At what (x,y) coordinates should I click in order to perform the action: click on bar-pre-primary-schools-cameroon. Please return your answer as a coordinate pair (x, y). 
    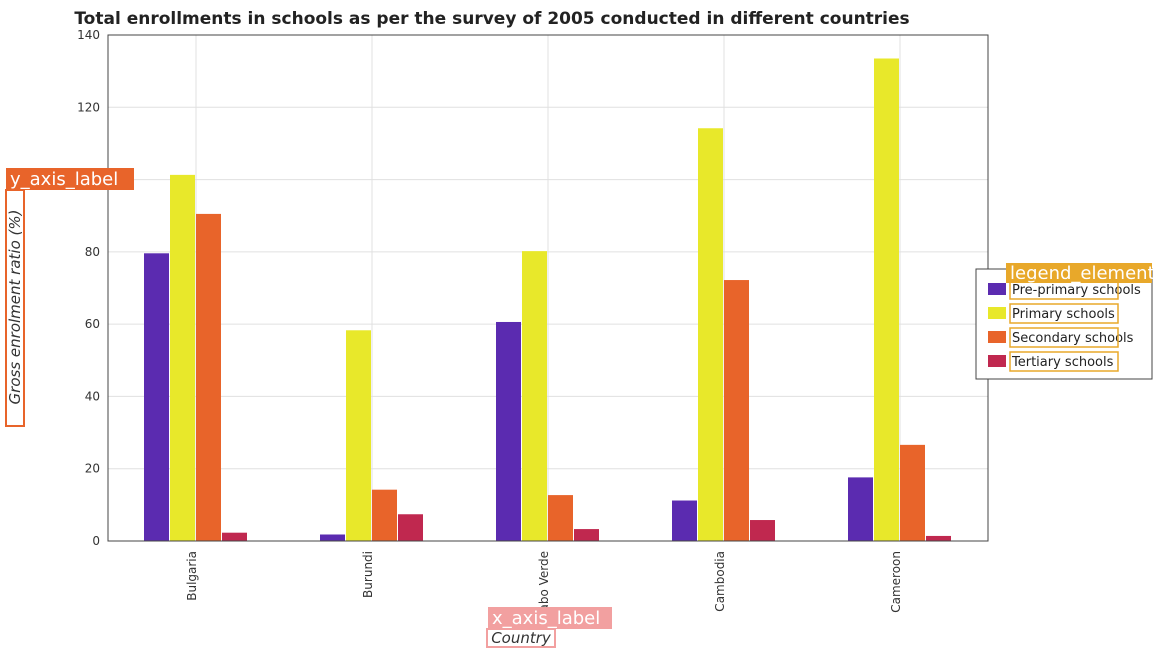
    Looking at the image, I should click on (860, 509).